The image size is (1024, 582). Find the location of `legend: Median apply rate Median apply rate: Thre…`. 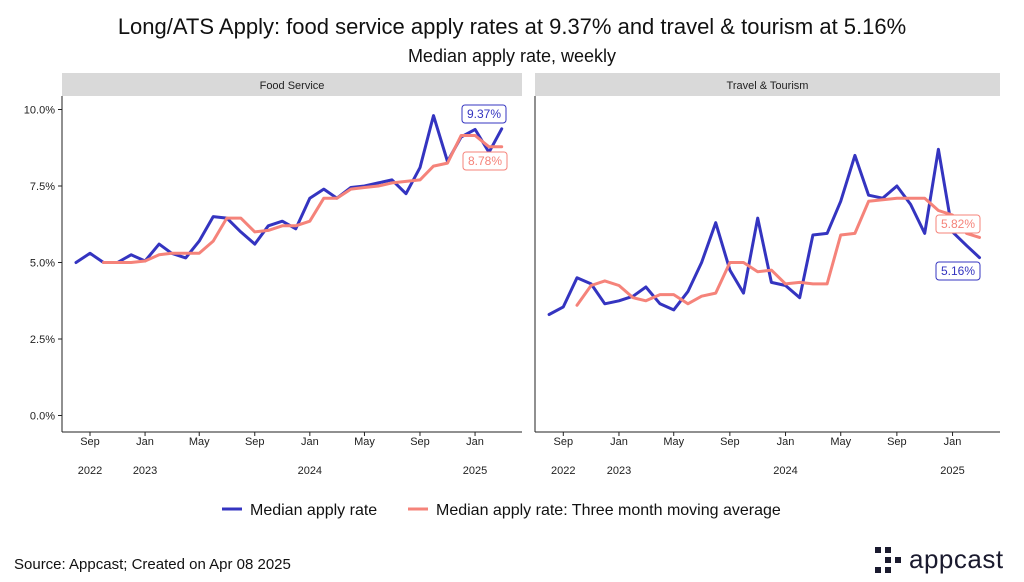

legend: Median apply rate Median apply rate: Thre… is located at coordinates (501, 510).